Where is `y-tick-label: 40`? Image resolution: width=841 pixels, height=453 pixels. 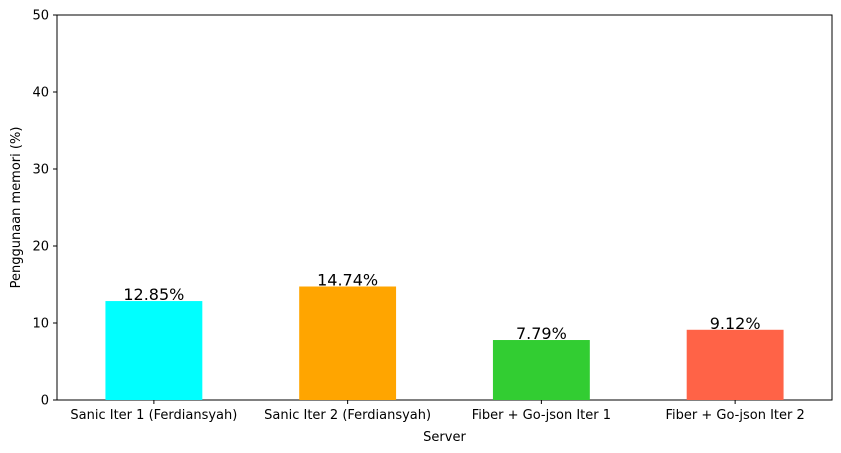 y-tick-label: 40 is located at coordinates (40, 93).